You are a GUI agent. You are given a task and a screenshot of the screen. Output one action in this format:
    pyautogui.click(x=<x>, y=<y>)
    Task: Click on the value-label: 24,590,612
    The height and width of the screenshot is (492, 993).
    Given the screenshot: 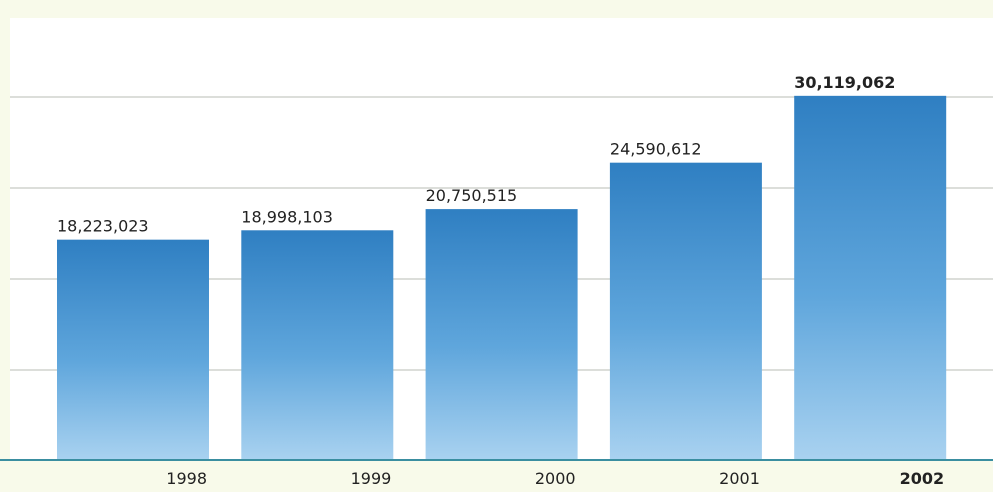 What is the action you would take?
    pyautogui.click(x=656, y=149)
    